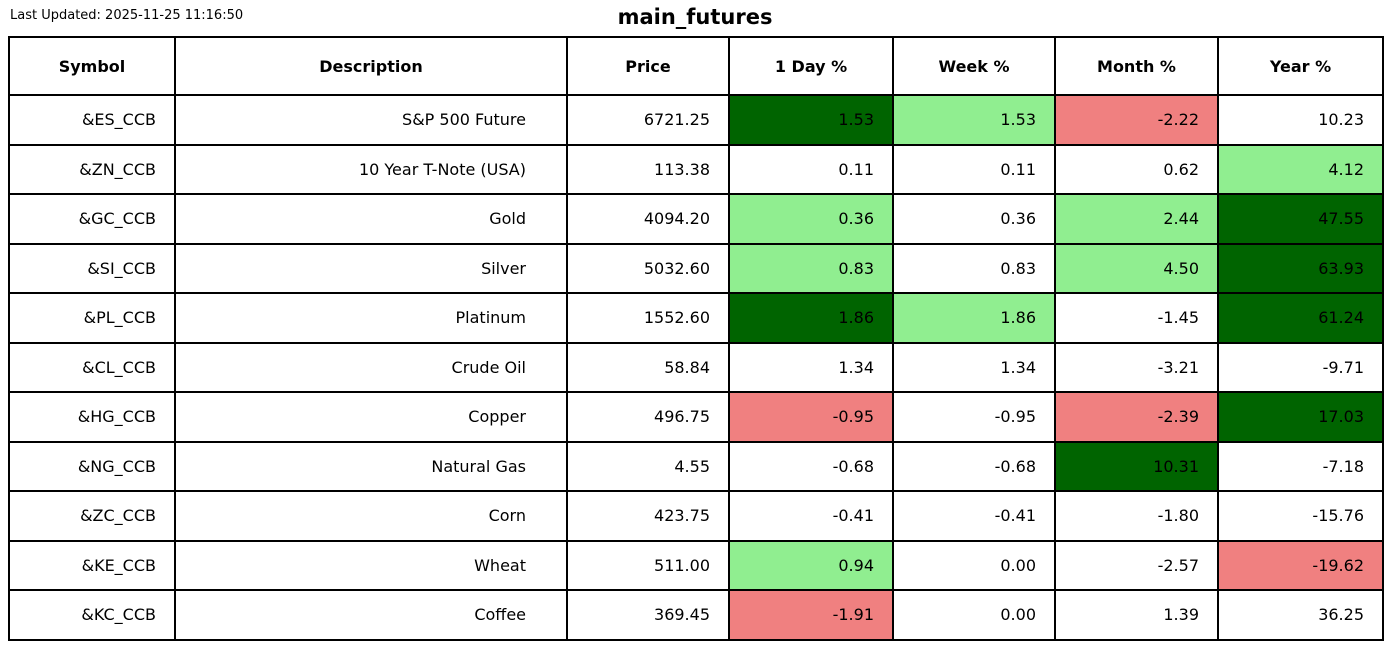 This screenshot has height=650, width=1390. Describe the element at coordinates (974, 169) in the screenshot. I see `pct-cell: 0.11` at that location.